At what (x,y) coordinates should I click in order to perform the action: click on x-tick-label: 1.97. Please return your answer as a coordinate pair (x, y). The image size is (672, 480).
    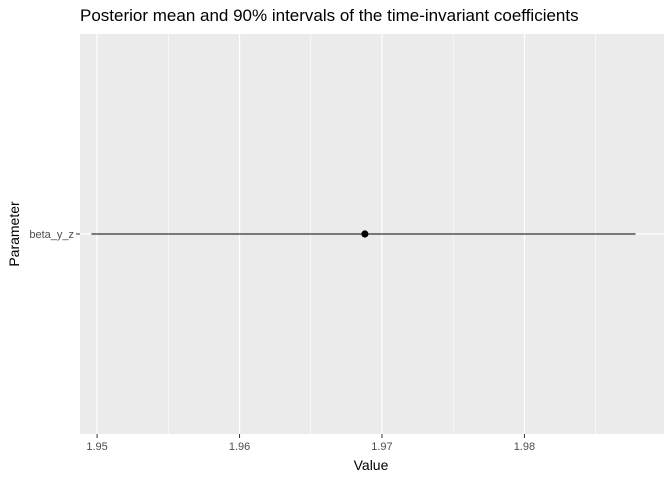
    Looking at the image, I should click on (381, 447).